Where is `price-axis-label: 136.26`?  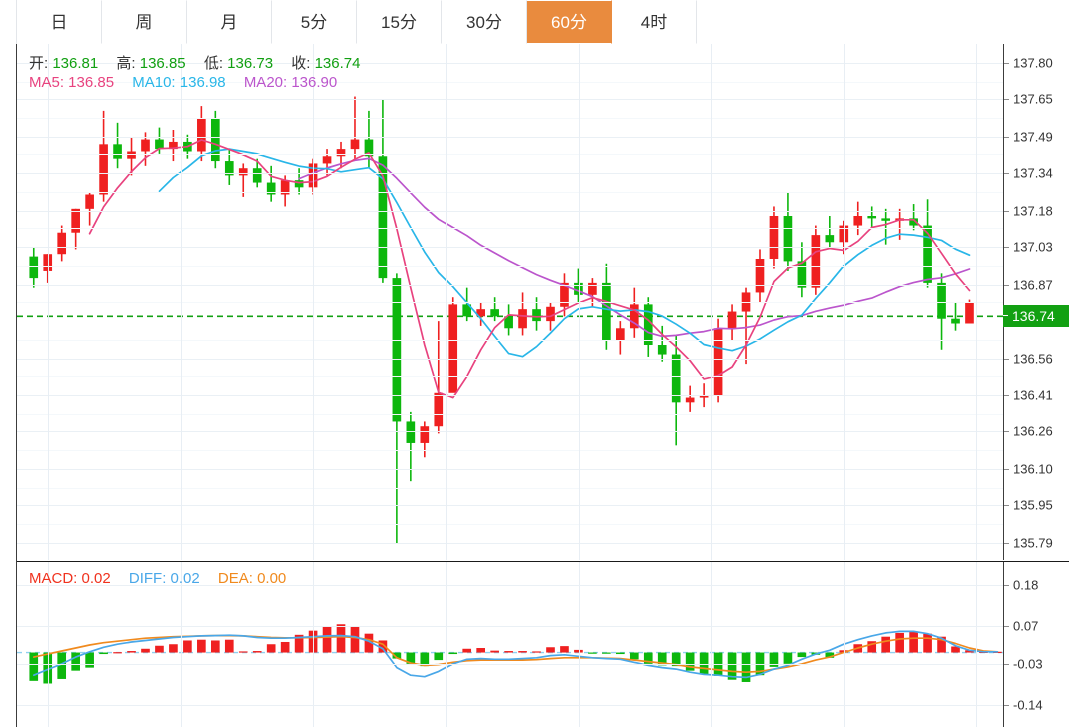
price-axis-label: 136.26 is located at coordinates (1033, 431).